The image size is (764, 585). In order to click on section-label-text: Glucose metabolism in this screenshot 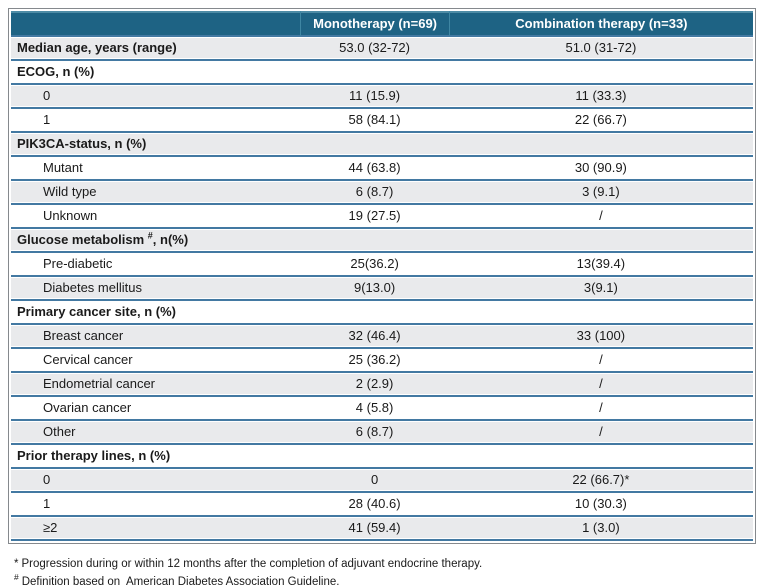, I will do `click(81, 239)`.